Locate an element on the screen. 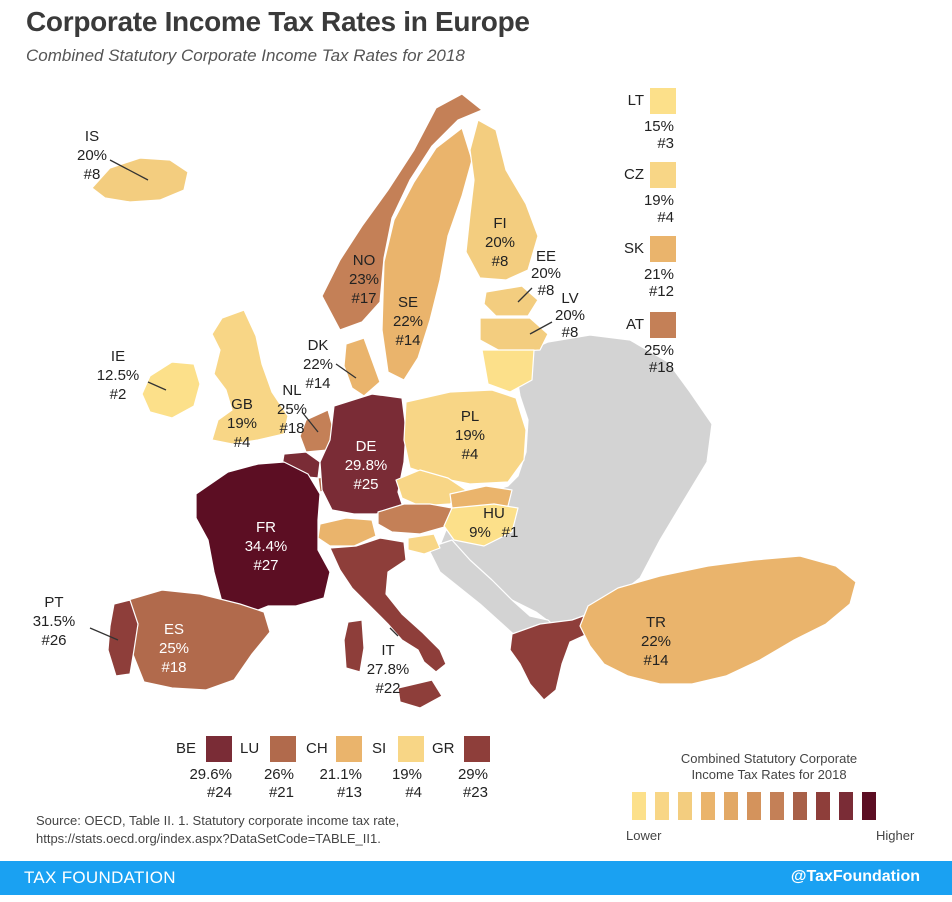  country-portugal is located at coordinates (123, 638).